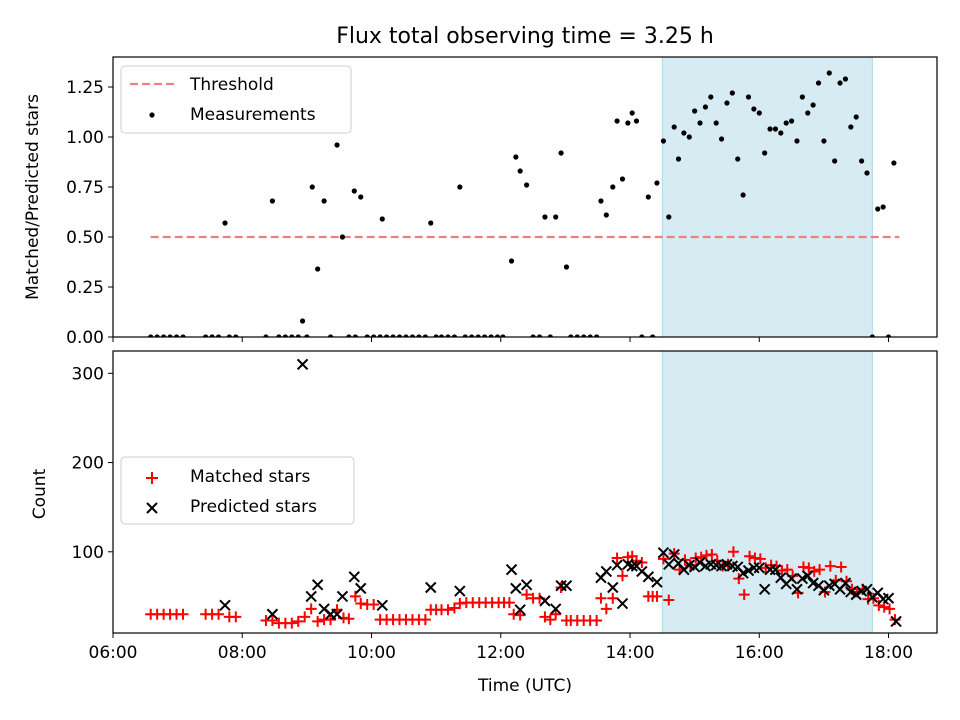  I want to click on y-tick-label: 1.00, so click(85, 138).